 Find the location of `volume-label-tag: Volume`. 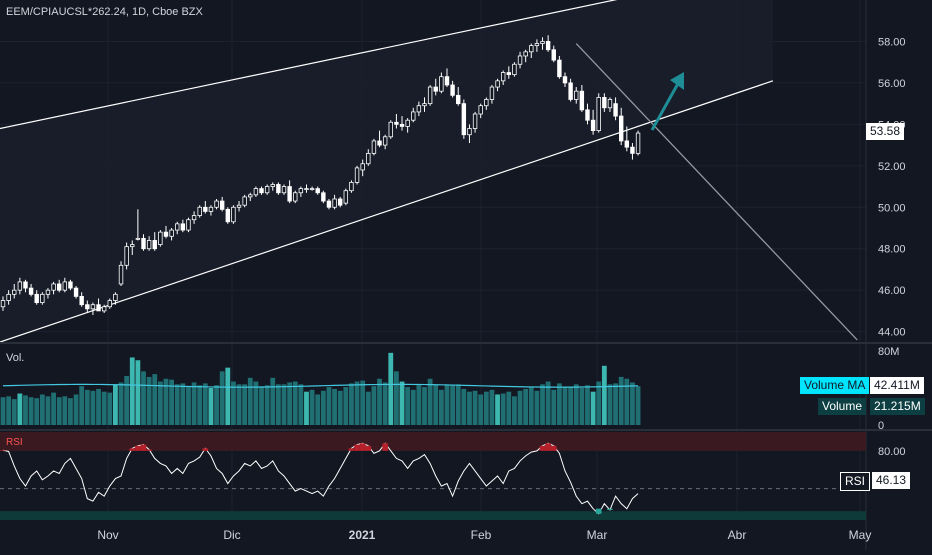

volume-label-tag: Volume is located at coordinates (842, 406).